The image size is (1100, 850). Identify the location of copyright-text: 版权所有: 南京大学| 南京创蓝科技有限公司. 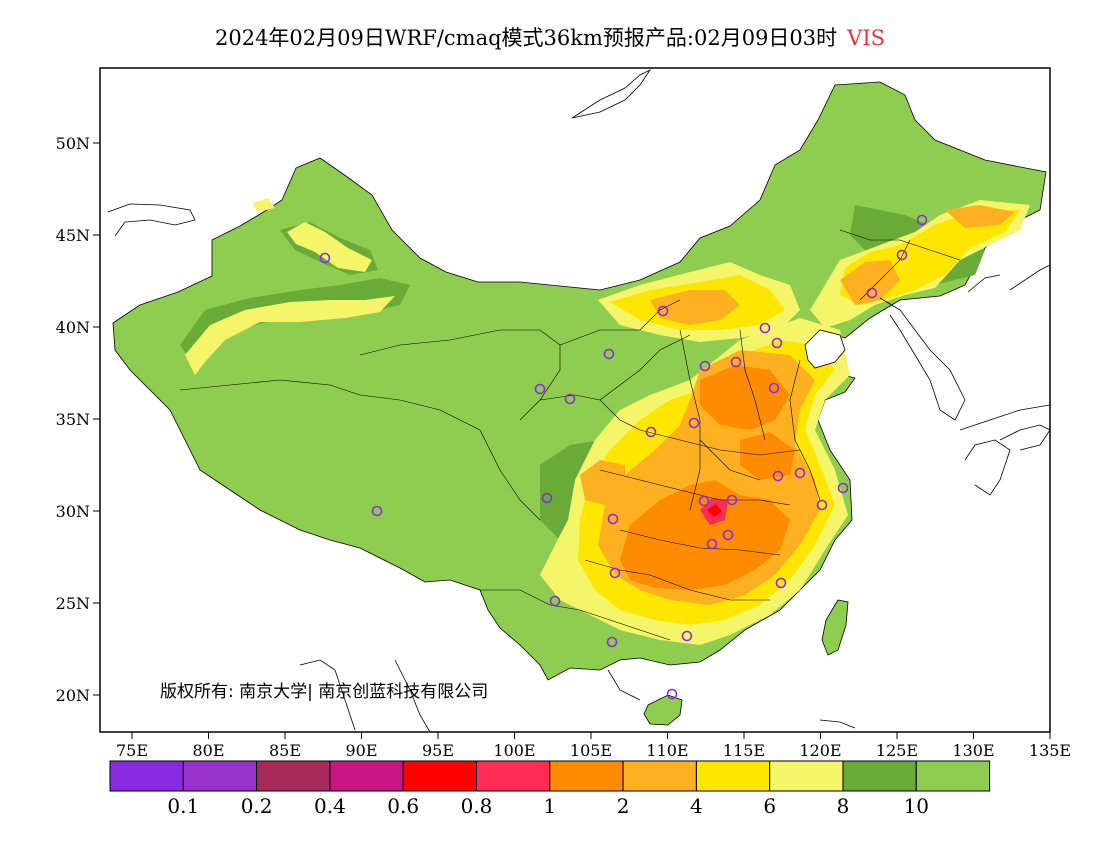
(324, 692).